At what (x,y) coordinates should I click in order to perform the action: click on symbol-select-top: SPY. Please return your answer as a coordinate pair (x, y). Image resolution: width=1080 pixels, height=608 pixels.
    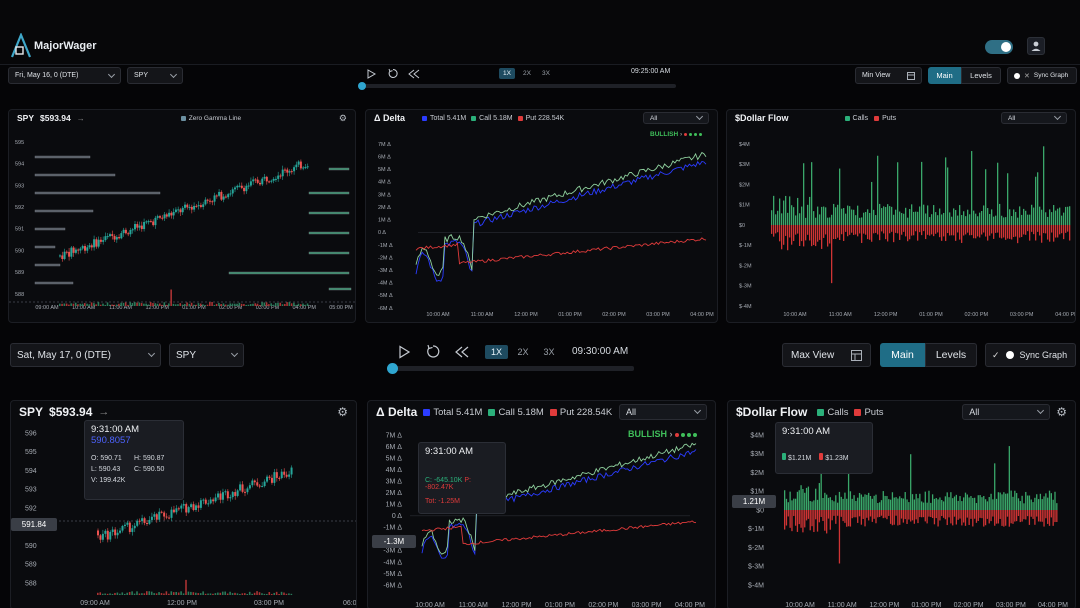
    Looking at the image, I should click on (155, 75).